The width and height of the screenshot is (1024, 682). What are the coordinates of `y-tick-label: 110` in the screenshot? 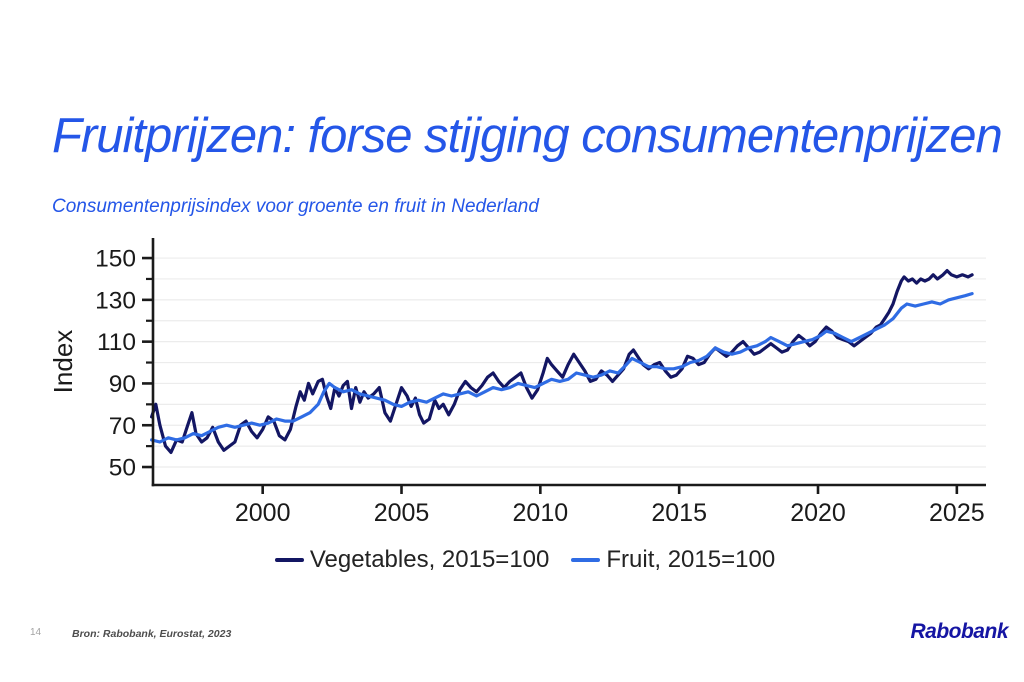 It's located at (116, 342).